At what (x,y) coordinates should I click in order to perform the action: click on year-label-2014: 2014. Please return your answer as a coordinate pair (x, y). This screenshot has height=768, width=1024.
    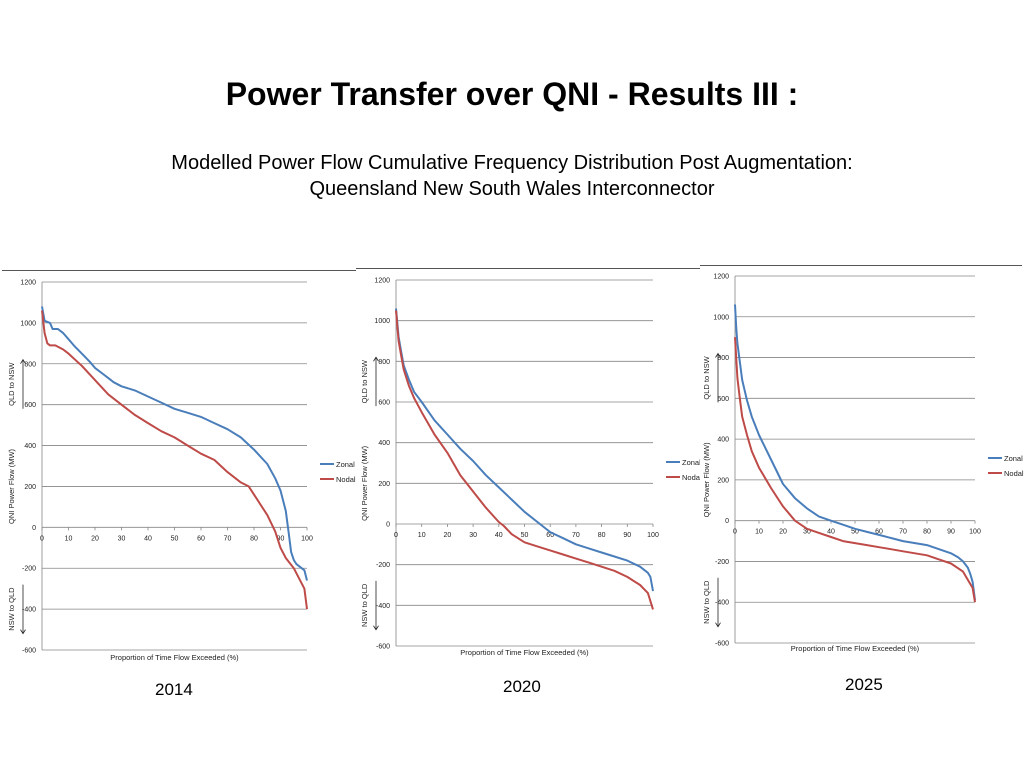
    Looking at the image, I should click on (174, 689).